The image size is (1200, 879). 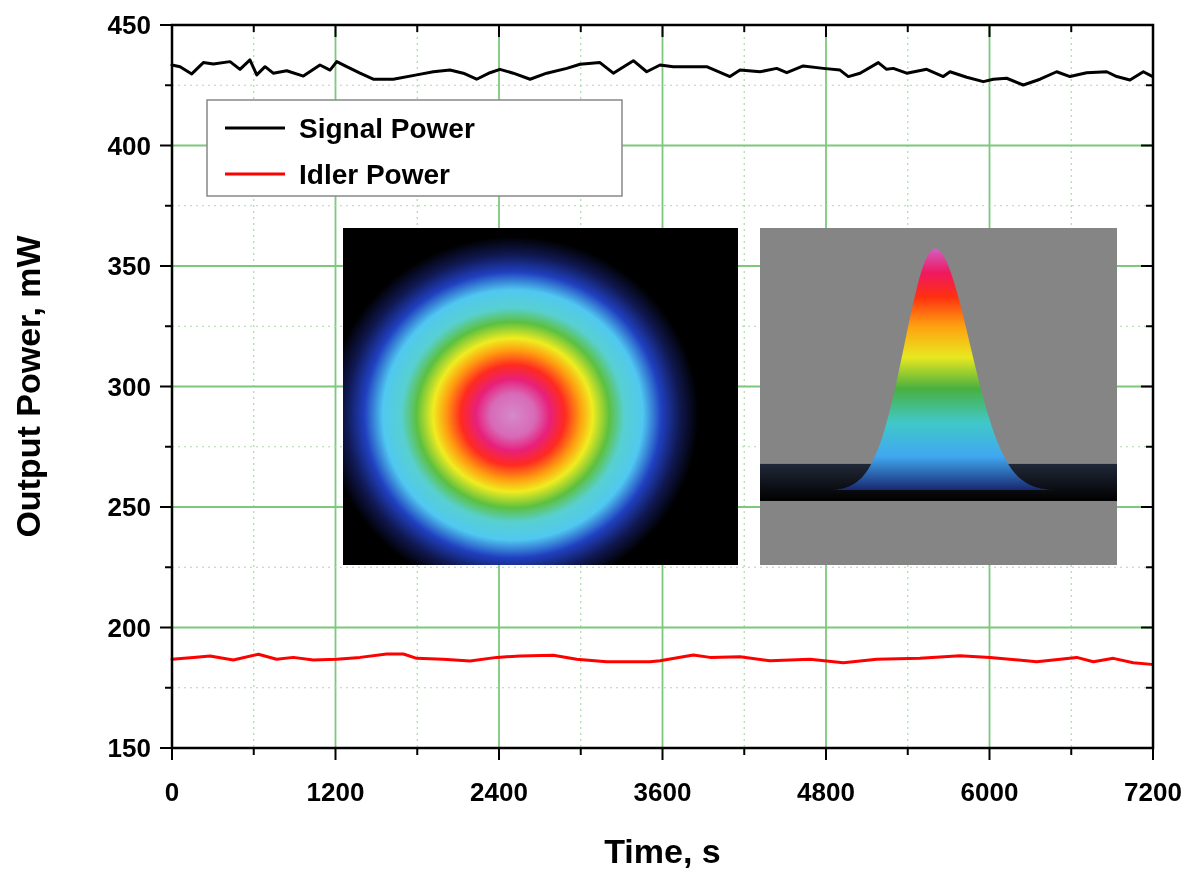 What do you see at coordinates (335, 792) in the screenshot?
I see `x-tick-label: 1200` at bounding box center [335, 792].